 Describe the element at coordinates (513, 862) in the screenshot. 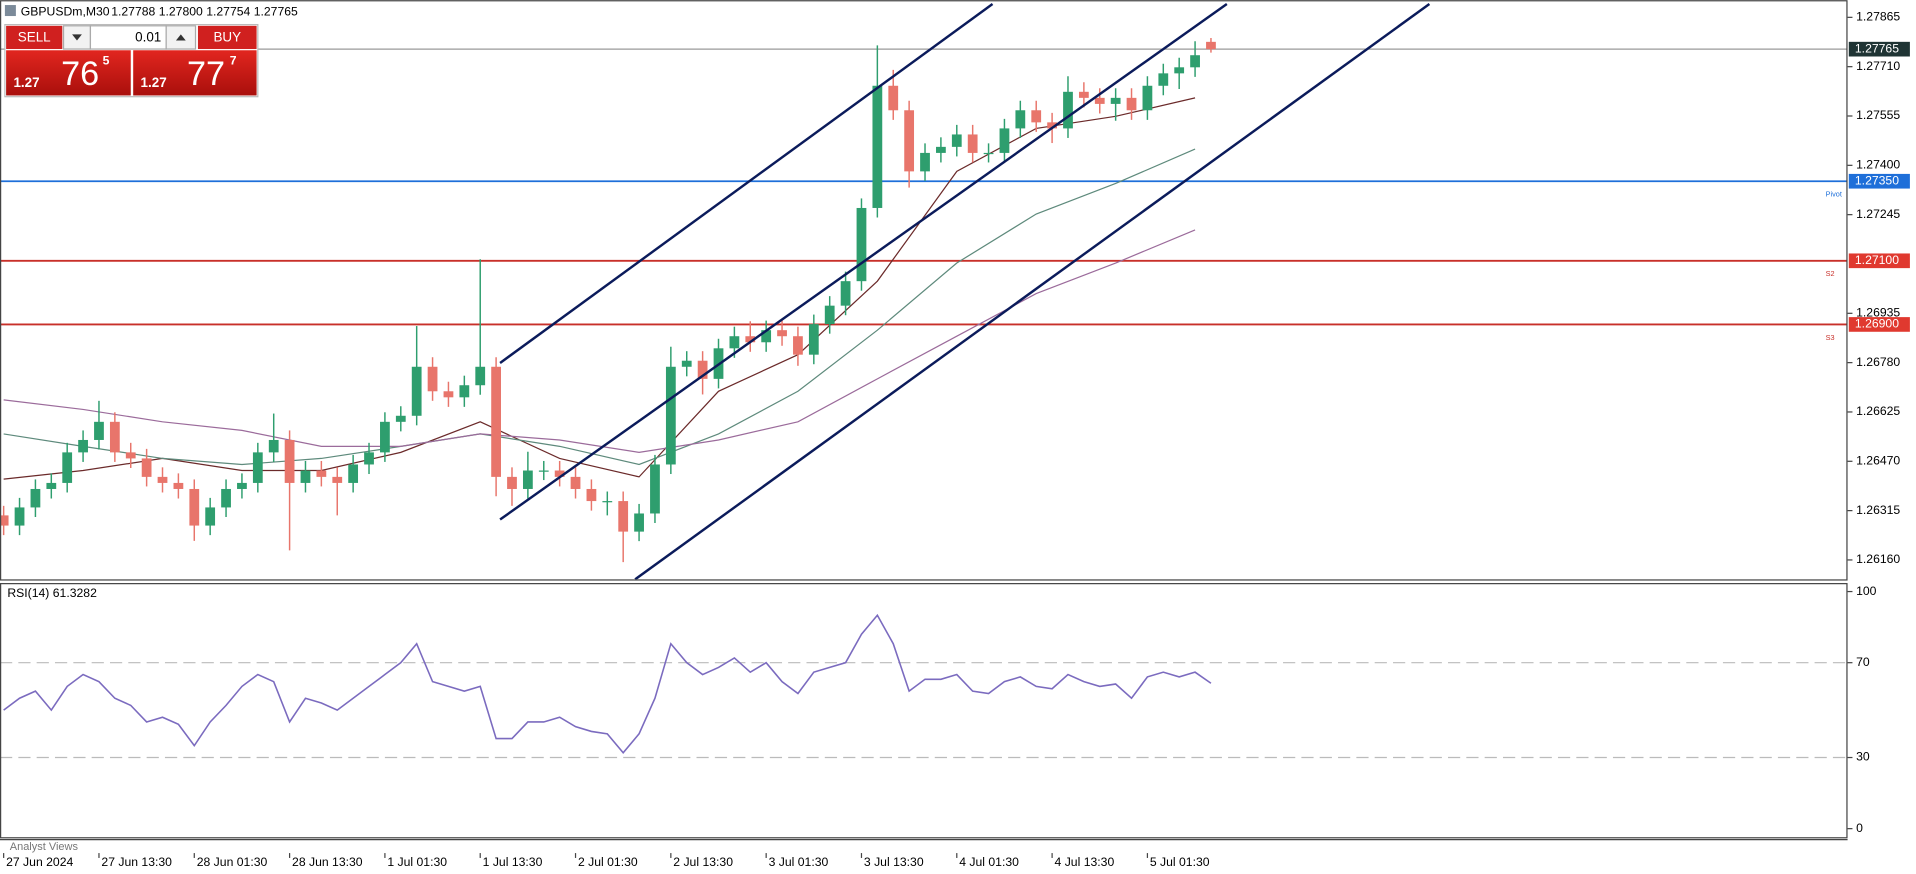

I see `x-tick-label: 1 Jul 13:30` at that location.